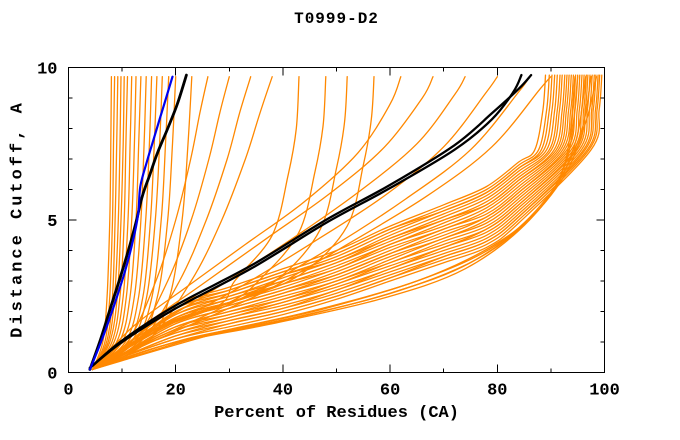  I want to click on curve-o3, so click(105, 223).